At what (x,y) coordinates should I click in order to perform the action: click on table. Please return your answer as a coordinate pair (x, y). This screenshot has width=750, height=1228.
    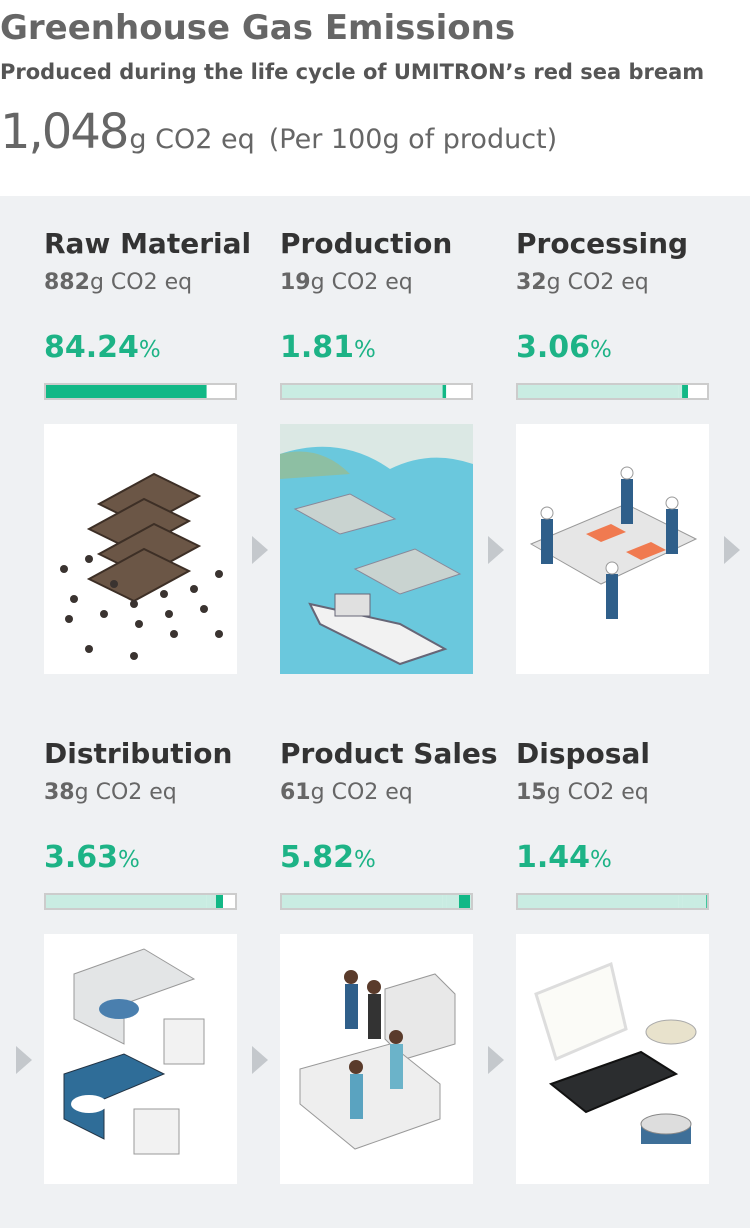
    Looking at the image, I should click on (613, 544).